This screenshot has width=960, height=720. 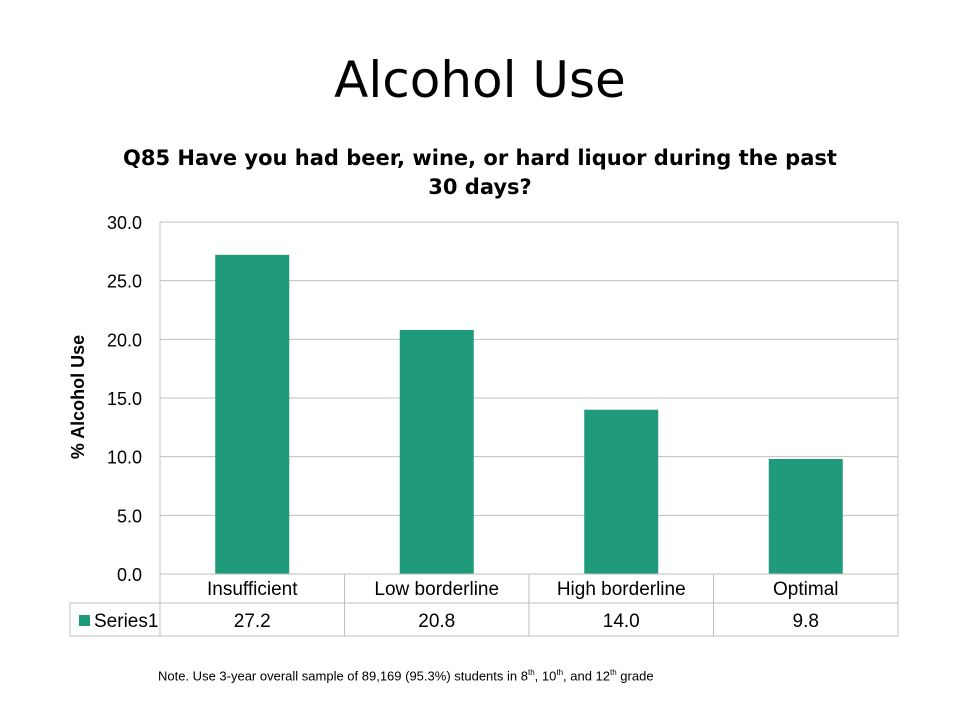 I want to click on x-category-label: Low borderline, so click(x=436, y=589).